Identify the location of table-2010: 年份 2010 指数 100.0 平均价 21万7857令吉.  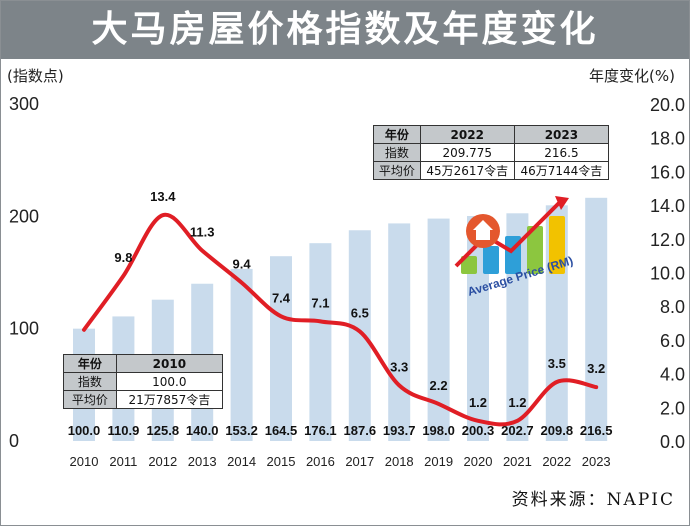
(143, 381).